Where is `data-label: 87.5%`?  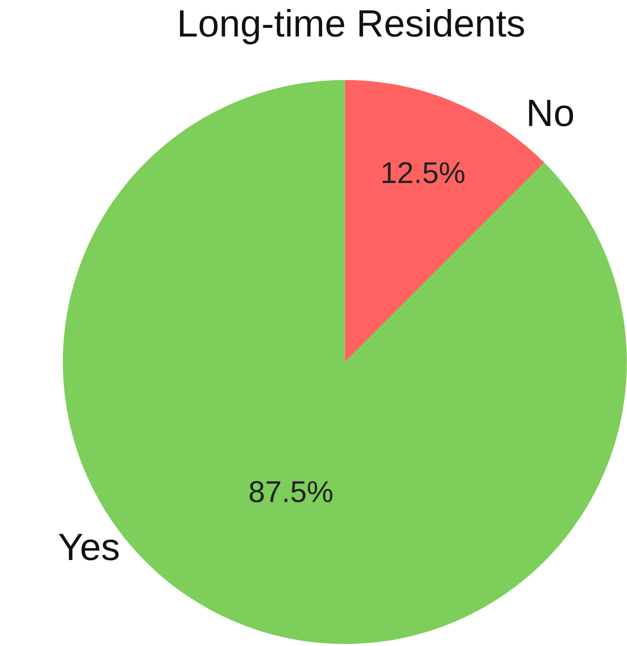 data-label: 87.5% is located at coordinates (291, 492).